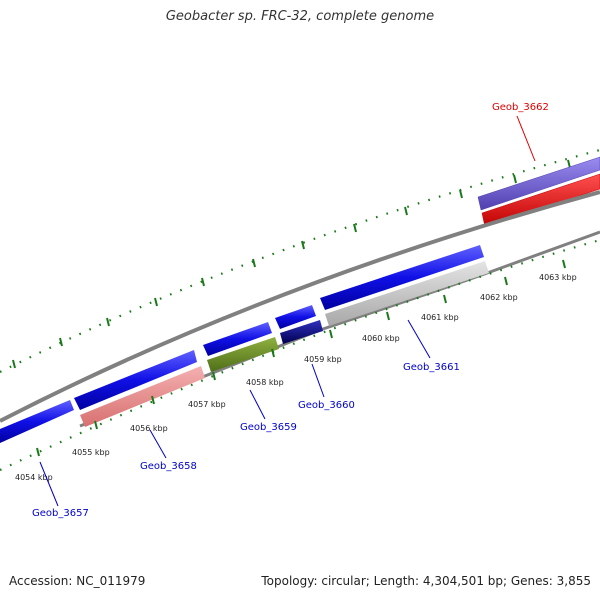  What do you see at coordinates (540, 200) in the screenshot?
I see `feature-red` at bounding box center [540, 200].